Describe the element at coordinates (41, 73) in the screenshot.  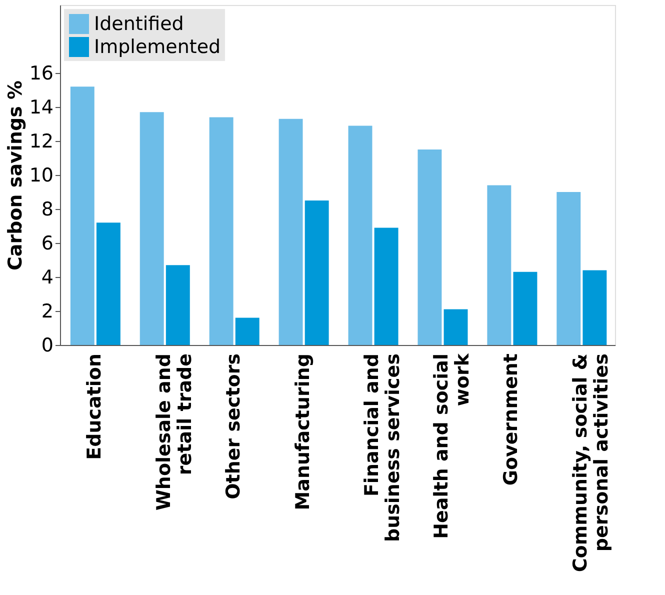
I see `y-tick-label: 16` at that location.